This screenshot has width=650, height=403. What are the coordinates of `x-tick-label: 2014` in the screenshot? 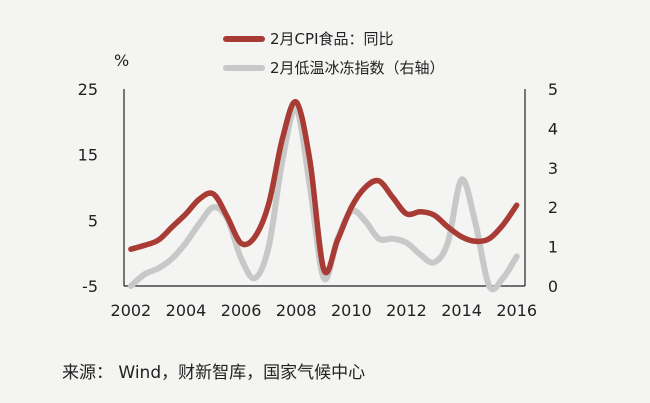 It's located at (461, 310).